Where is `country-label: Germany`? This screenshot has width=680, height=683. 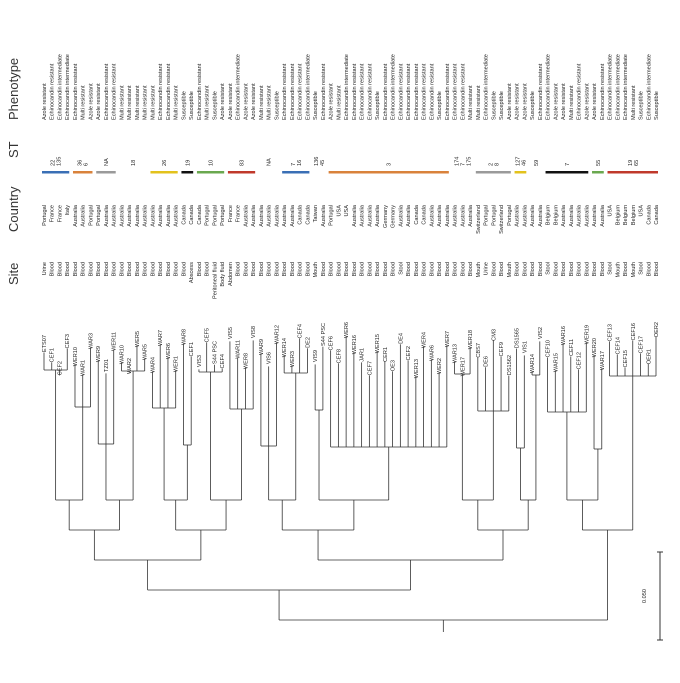 country-label: Germany is located at coordinates (394, 216).